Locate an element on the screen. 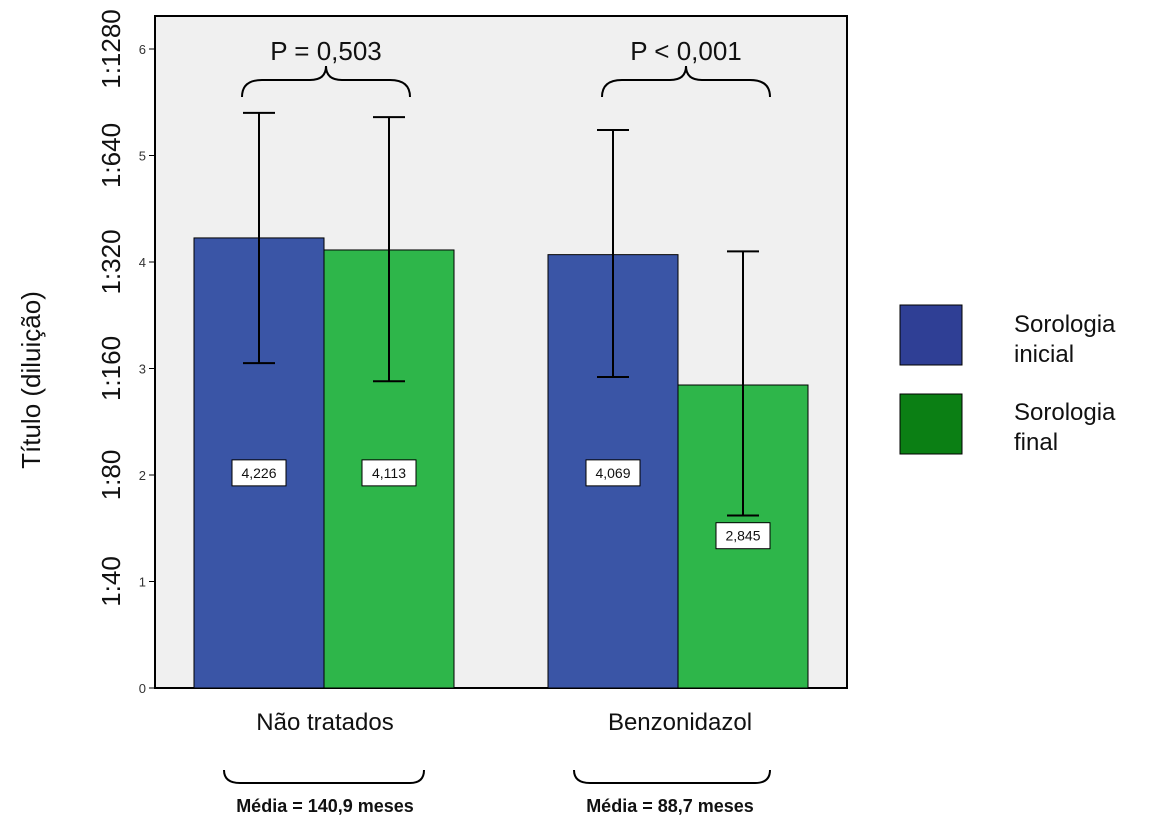  y-tick-label: 6 is located at coordinates (142, 49).